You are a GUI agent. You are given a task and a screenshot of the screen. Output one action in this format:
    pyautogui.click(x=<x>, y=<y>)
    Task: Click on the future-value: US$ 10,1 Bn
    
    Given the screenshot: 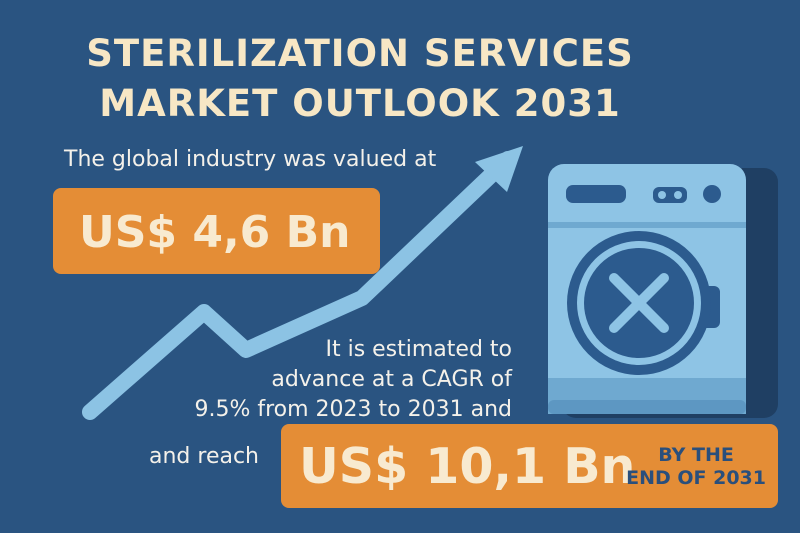 What is the action you would take?
    pyautogui.click(x=467, y=466)
    